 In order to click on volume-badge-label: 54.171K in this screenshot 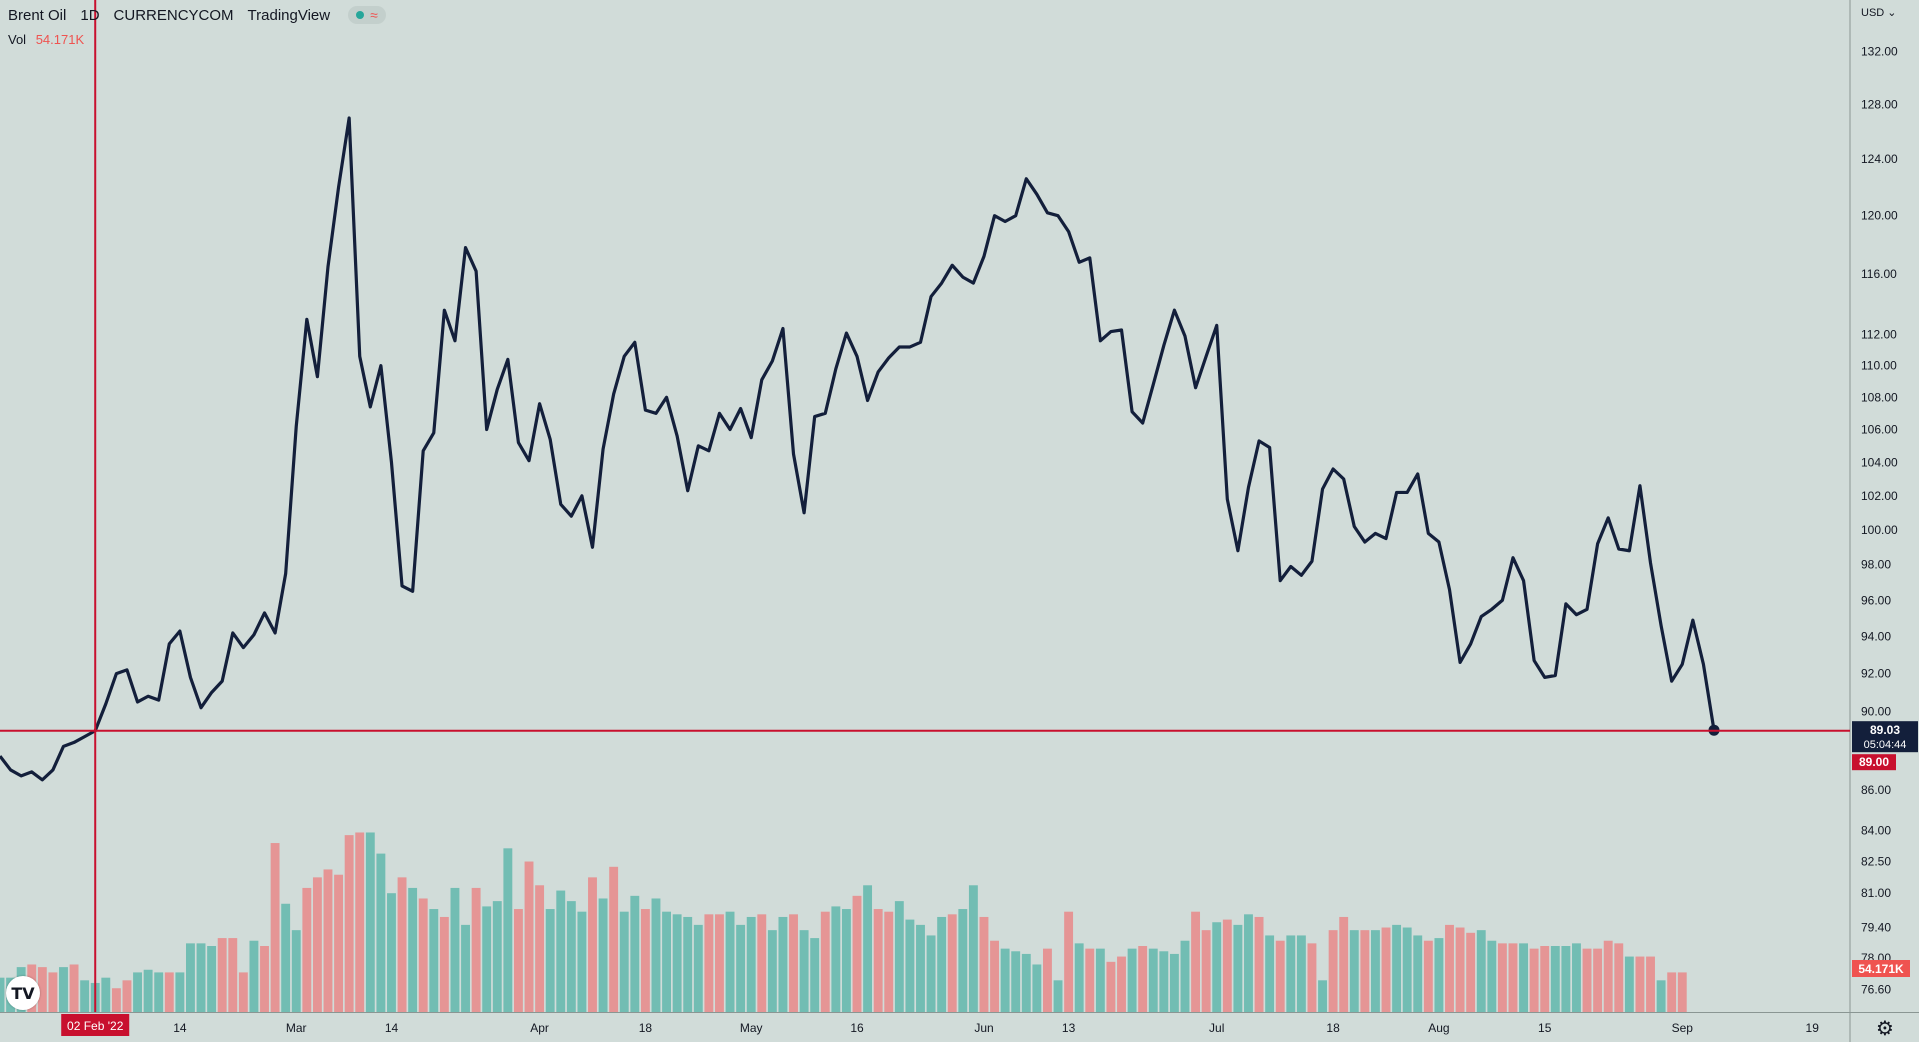, I will do `click(1881, 969)`.